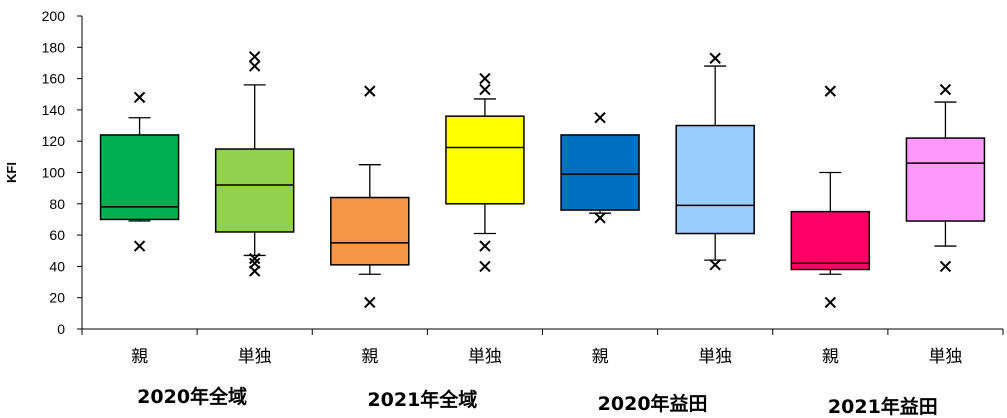  What do you see at coordinates (11, 172) in the screenshot?
I see `y-axis-label: KFI` at bounding box center [11, 172].